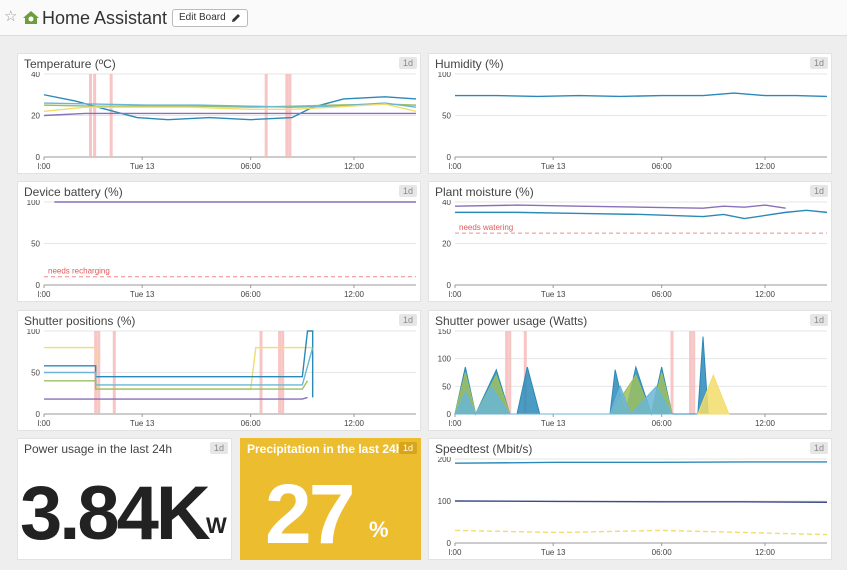 This screenshot has height=570, width=847. I want to click on star-icon: ☆, so click(11, 16).